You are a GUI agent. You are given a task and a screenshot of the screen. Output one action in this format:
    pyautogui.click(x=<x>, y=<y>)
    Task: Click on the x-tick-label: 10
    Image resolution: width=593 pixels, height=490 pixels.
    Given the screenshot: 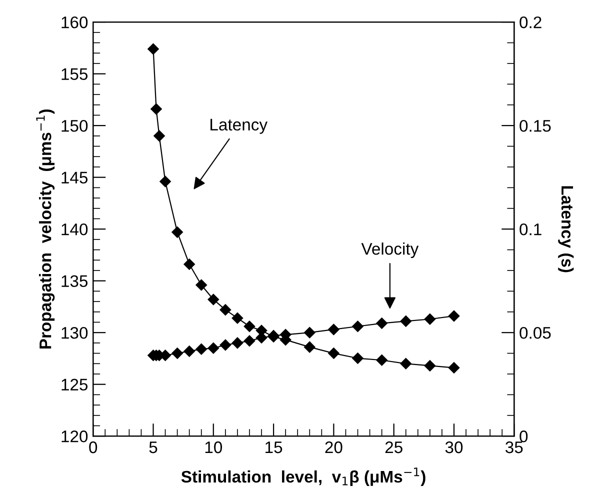 What is the action you would take?
    pyautogui.click(x=213, y=447)
    